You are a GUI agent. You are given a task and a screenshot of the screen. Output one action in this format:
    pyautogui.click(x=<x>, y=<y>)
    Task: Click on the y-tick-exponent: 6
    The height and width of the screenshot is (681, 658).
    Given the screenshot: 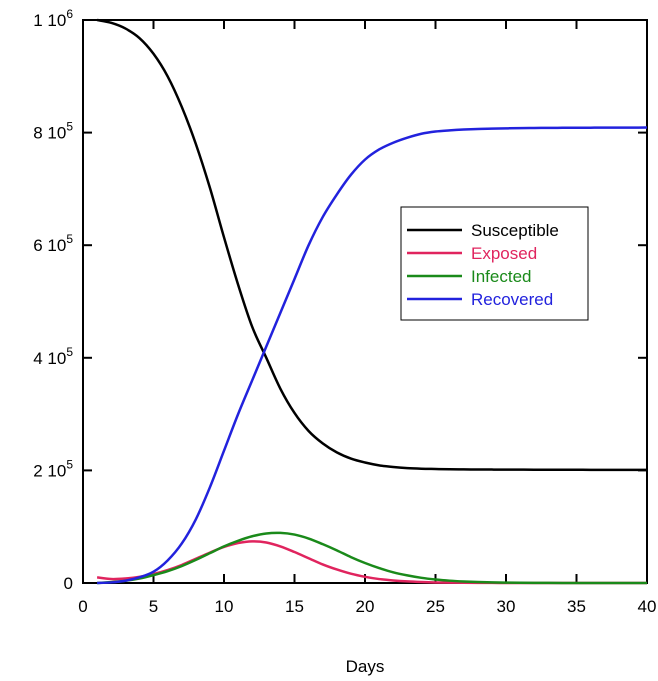 What is the action you would take?
    pyautogui.click(x=69, y=14)
    